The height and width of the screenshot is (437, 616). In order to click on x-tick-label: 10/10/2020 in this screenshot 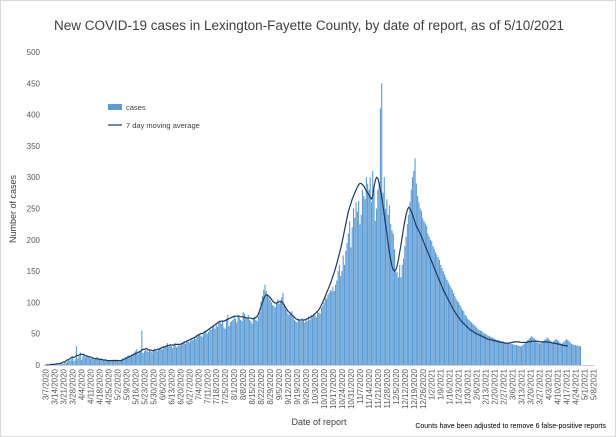, I will do `click(324, 388)`.